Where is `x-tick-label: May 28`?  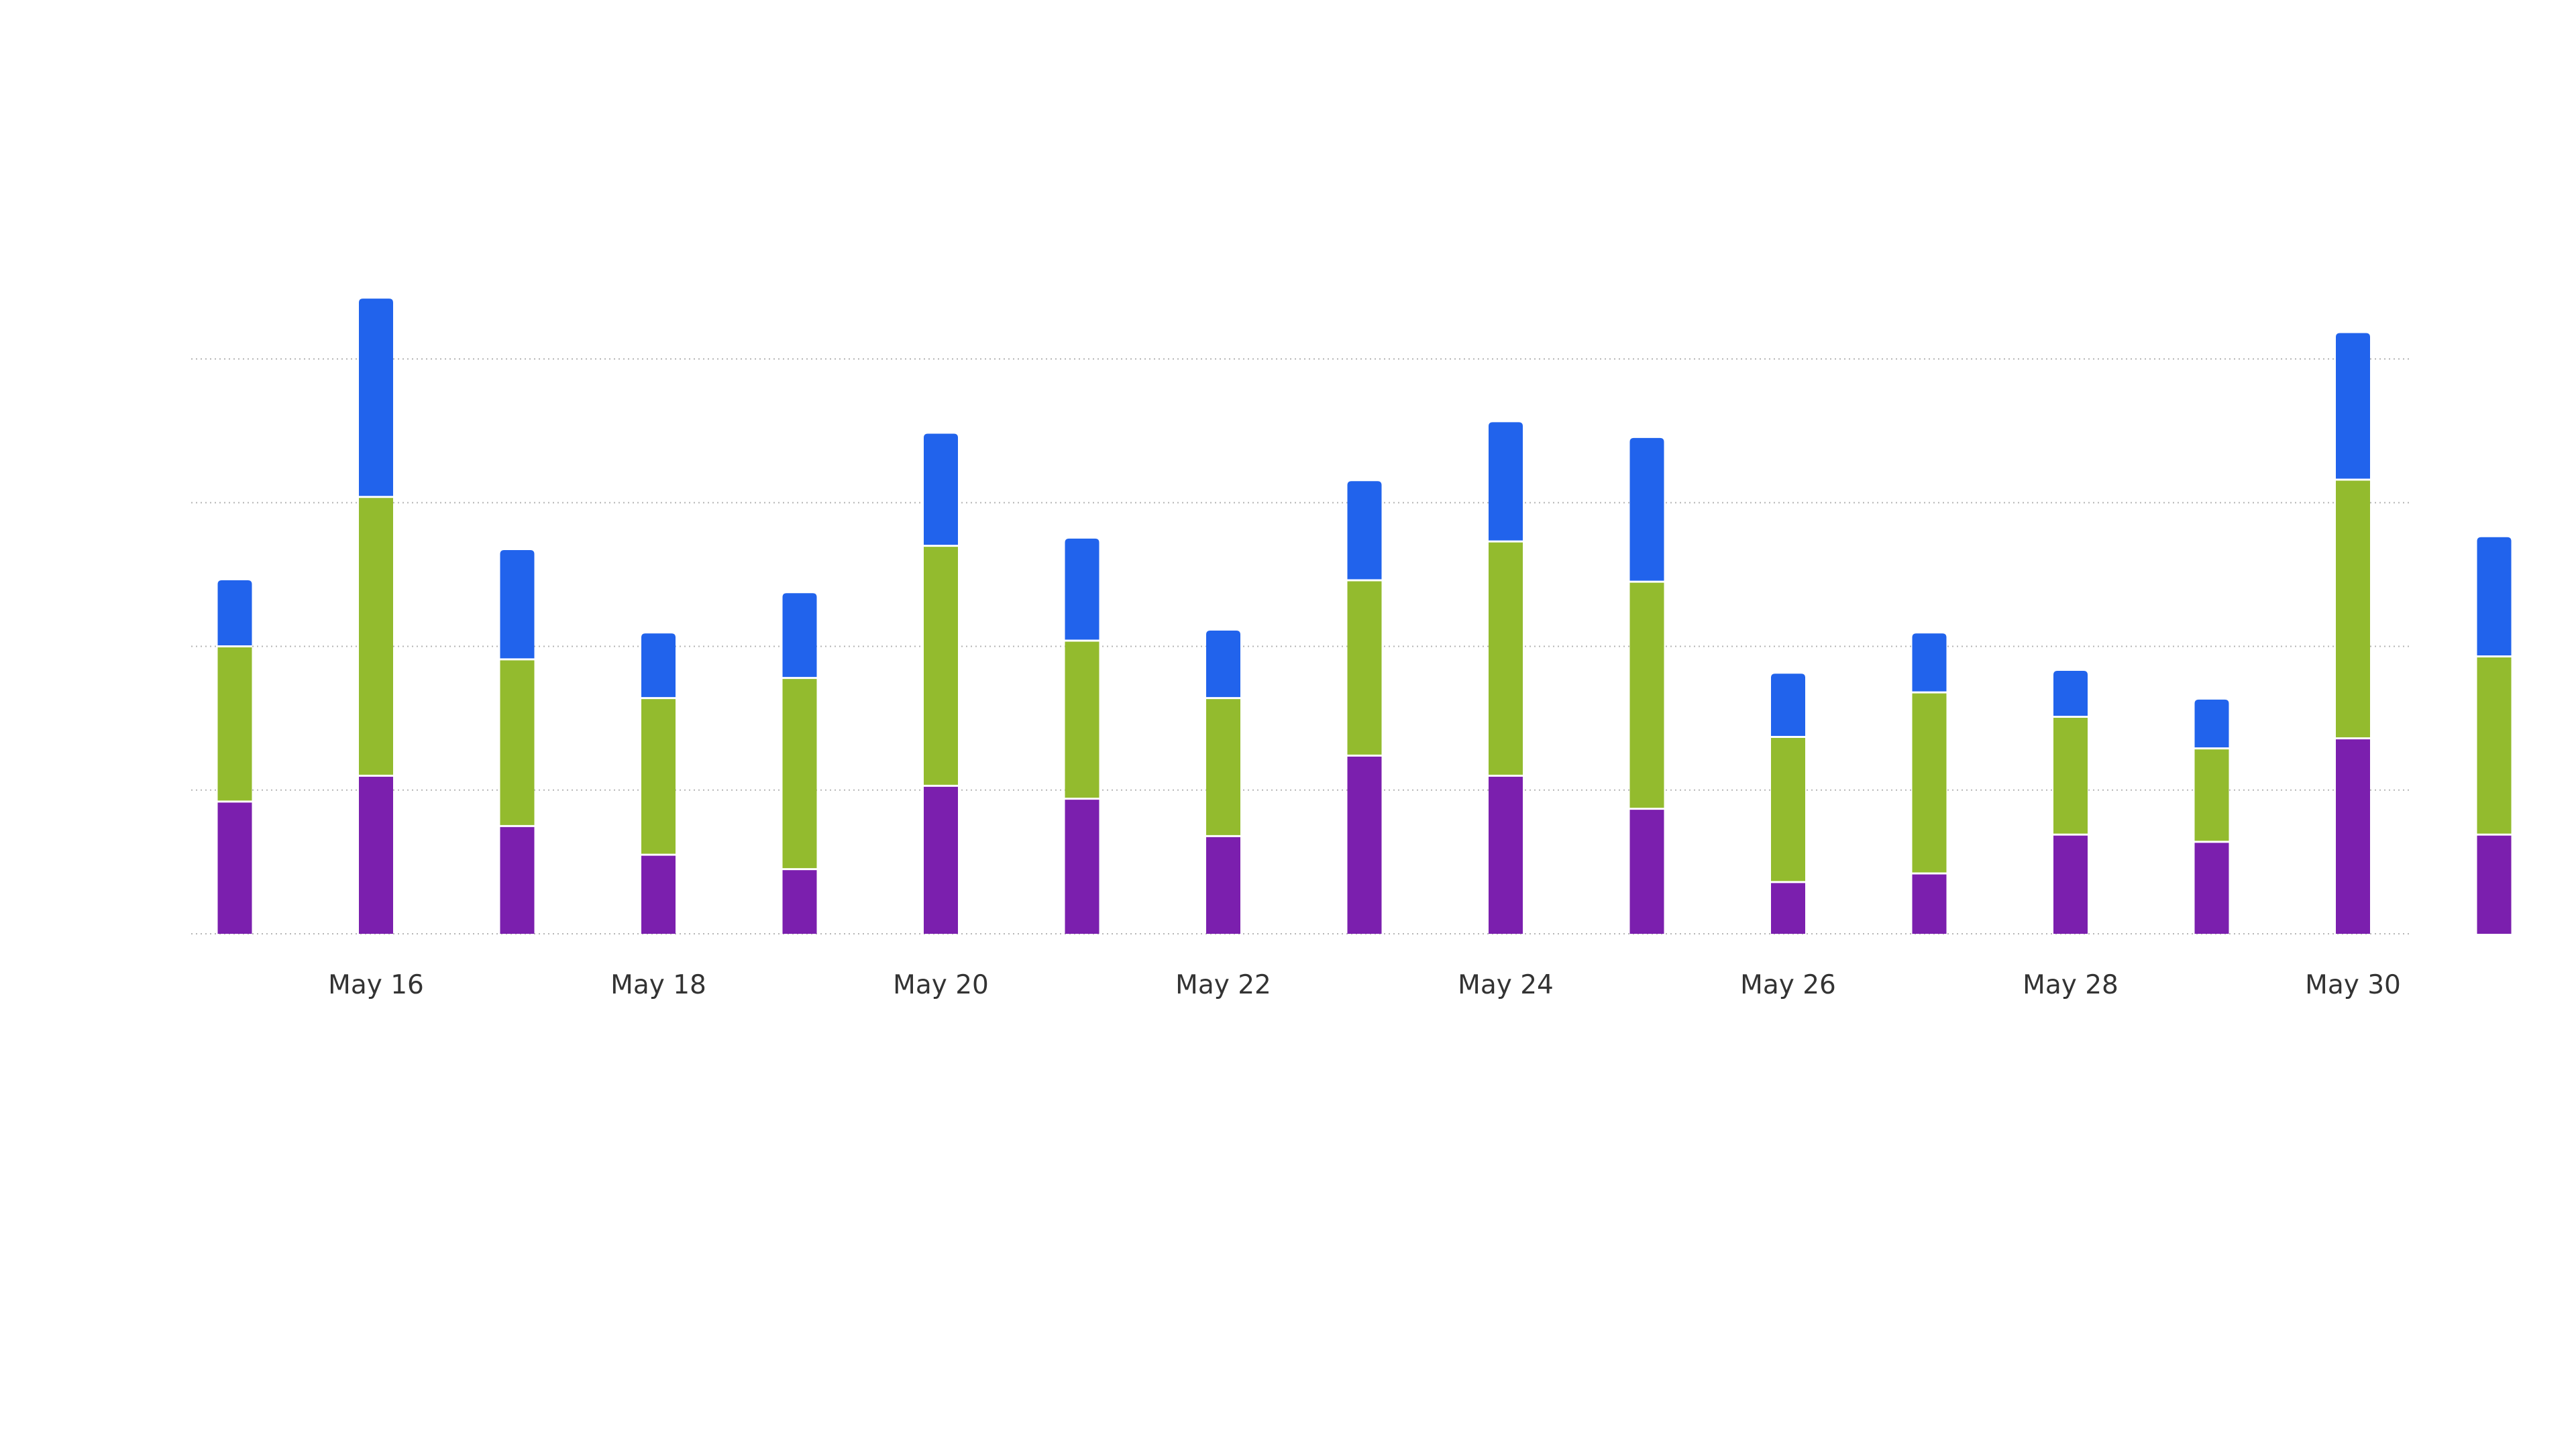
x-tick-label: May 28 is located at coordinates (2070, 985).